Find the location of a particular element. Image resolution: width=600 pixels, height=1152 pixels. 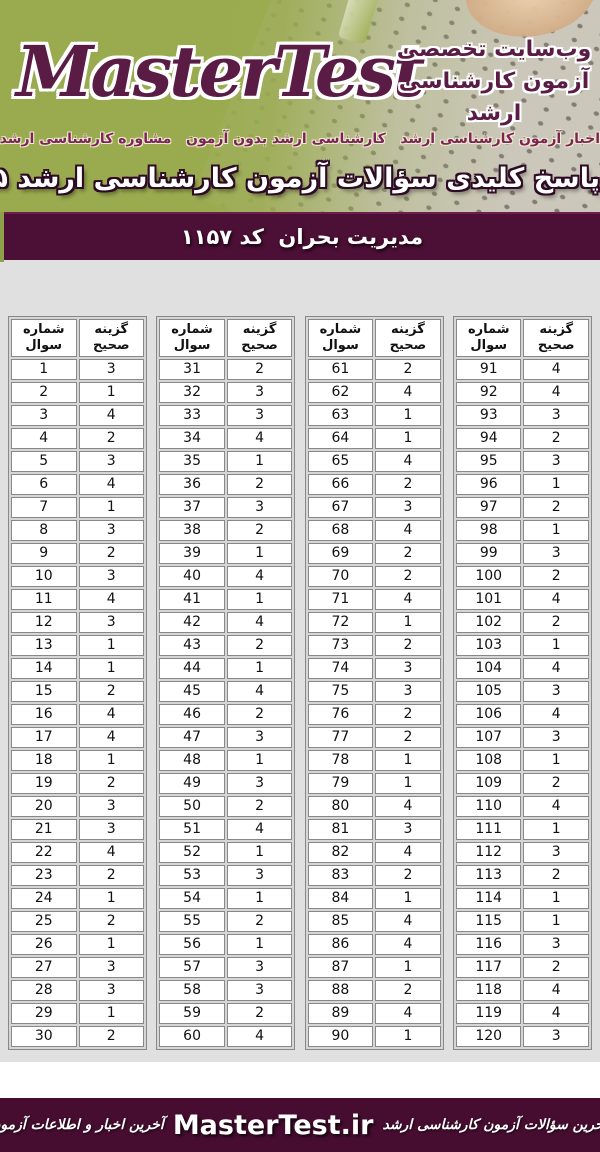

question-number-cell: 25 is located at coordinates (44, 921).